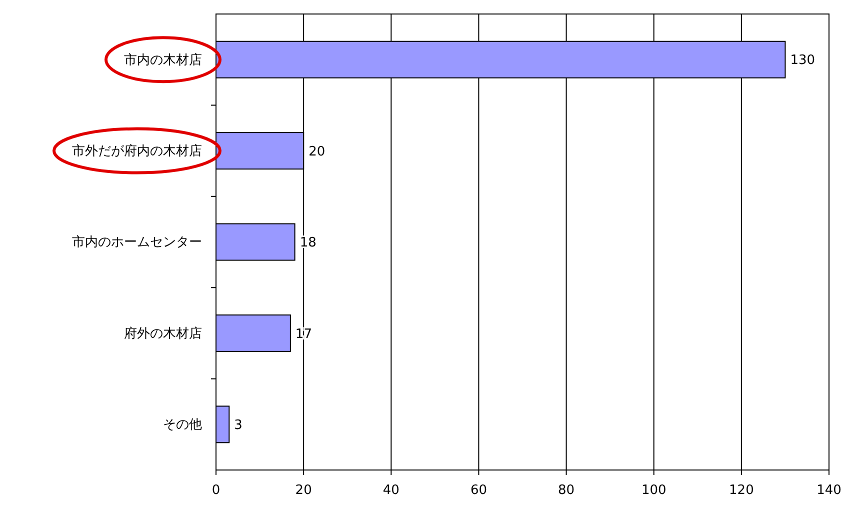 Image resolution: width=843 pixels, height=505 pixels. What do you see at coordinates (216, 490) in the screenshot?
I see `x-tick-label: 0` at bounding box center [216, 490].